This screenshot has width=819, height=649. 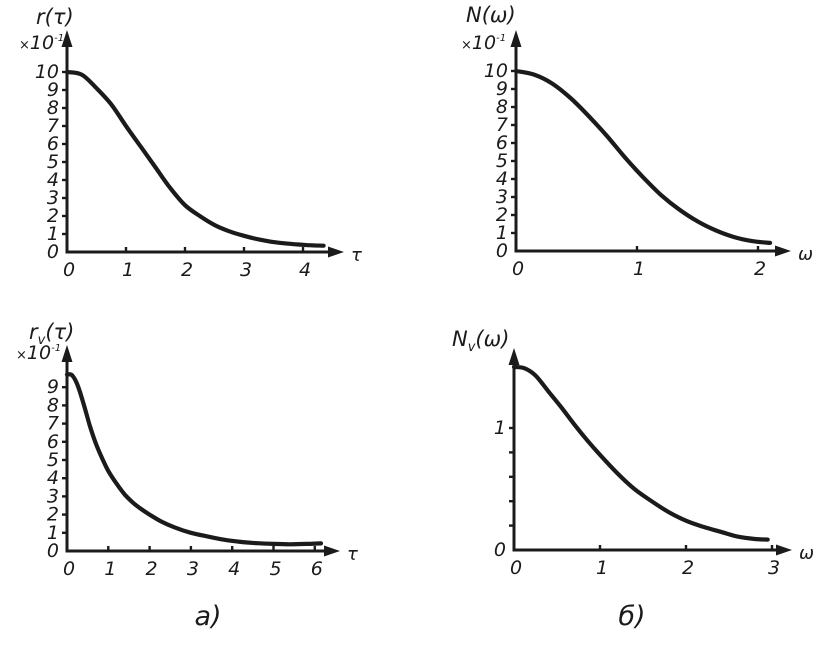 What do you see at coordinates (208, 616) in the screenshot?
I see `caption-a: а)` at bounding box center [208, 616].